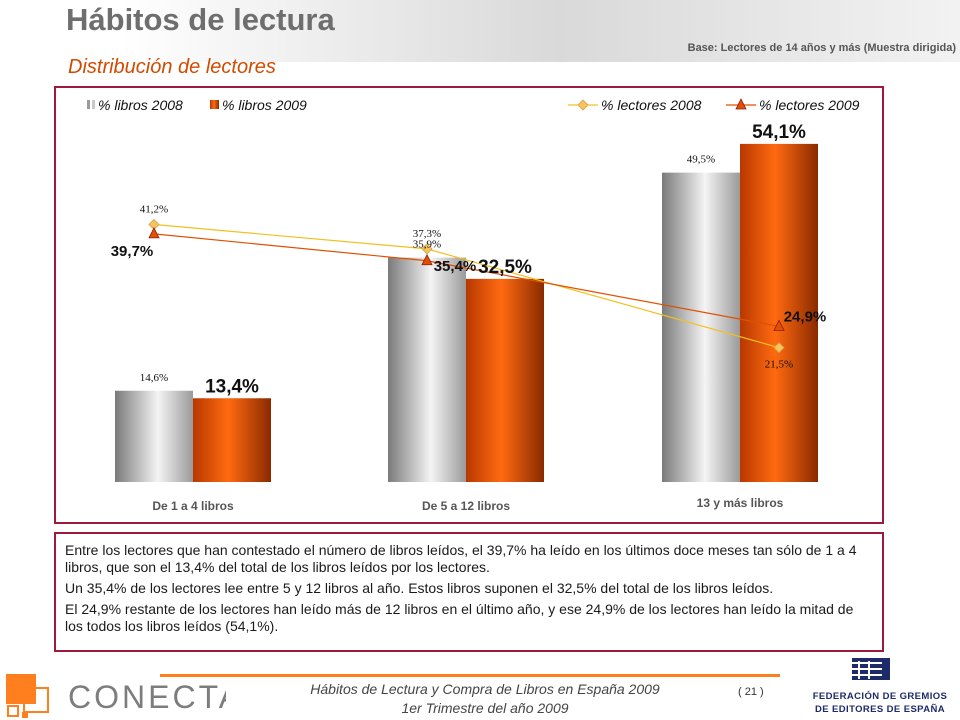 The image size is (960, 720). I want to click on legend-label-libros-2008: % libros 2008, so click(140, 105).